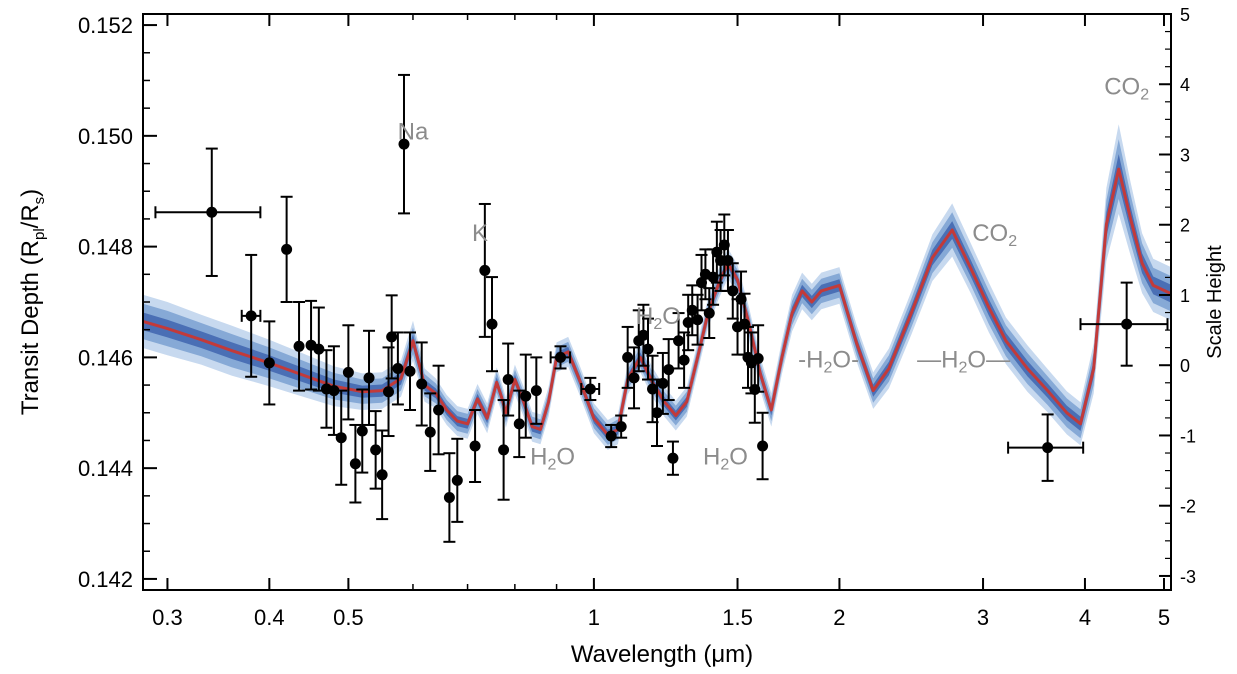  I want to click on y-axis-label: Transit Depth (Rpl/Rs), so click(32, 302).